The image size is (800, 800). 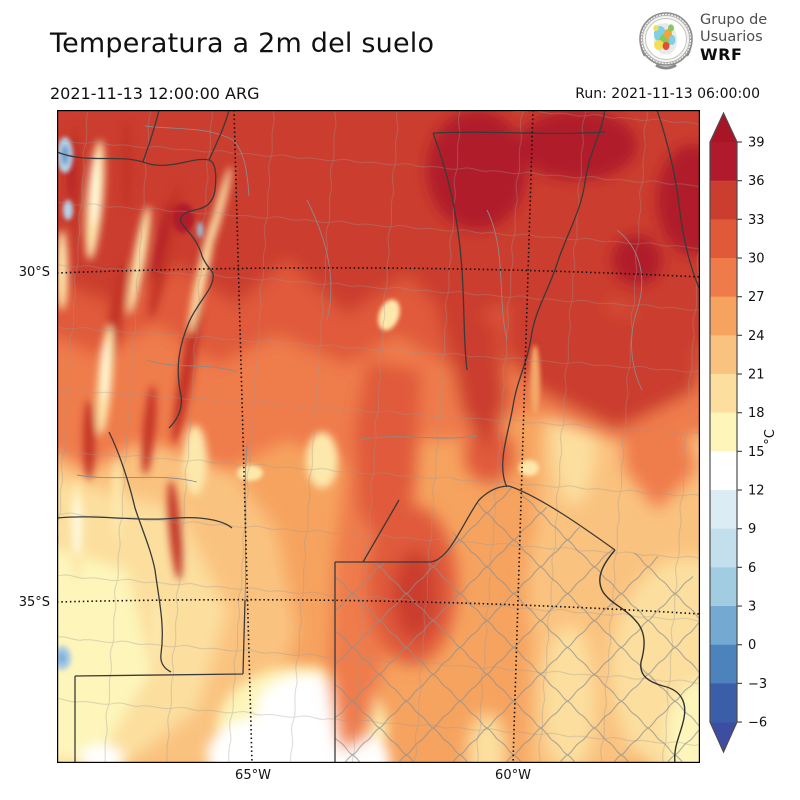 What do you see at coordinates (723, 737) in the screenshot?
I see `colorbar-arrow-down` at bounding box center [723, 737].